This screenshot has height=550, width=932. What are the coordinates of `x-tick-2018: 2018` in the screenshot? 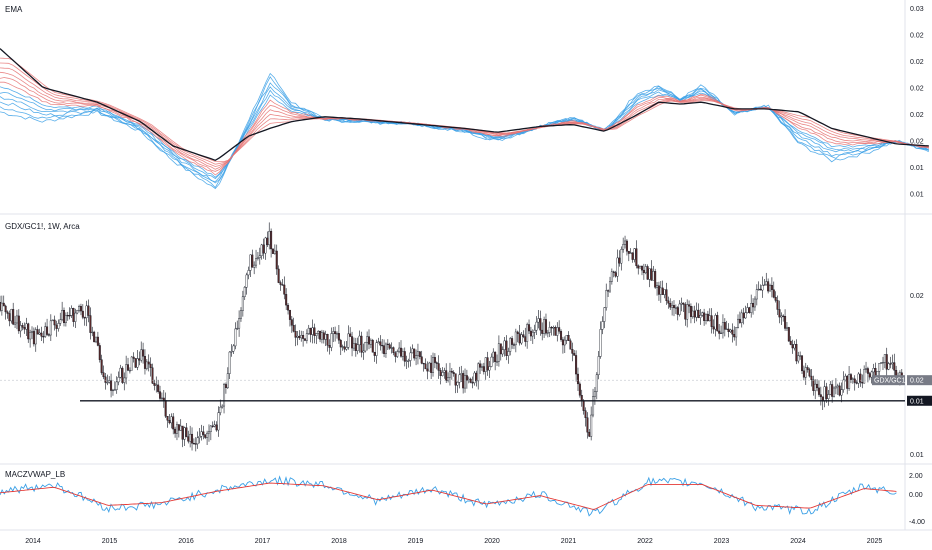 It's located at (339, 541).